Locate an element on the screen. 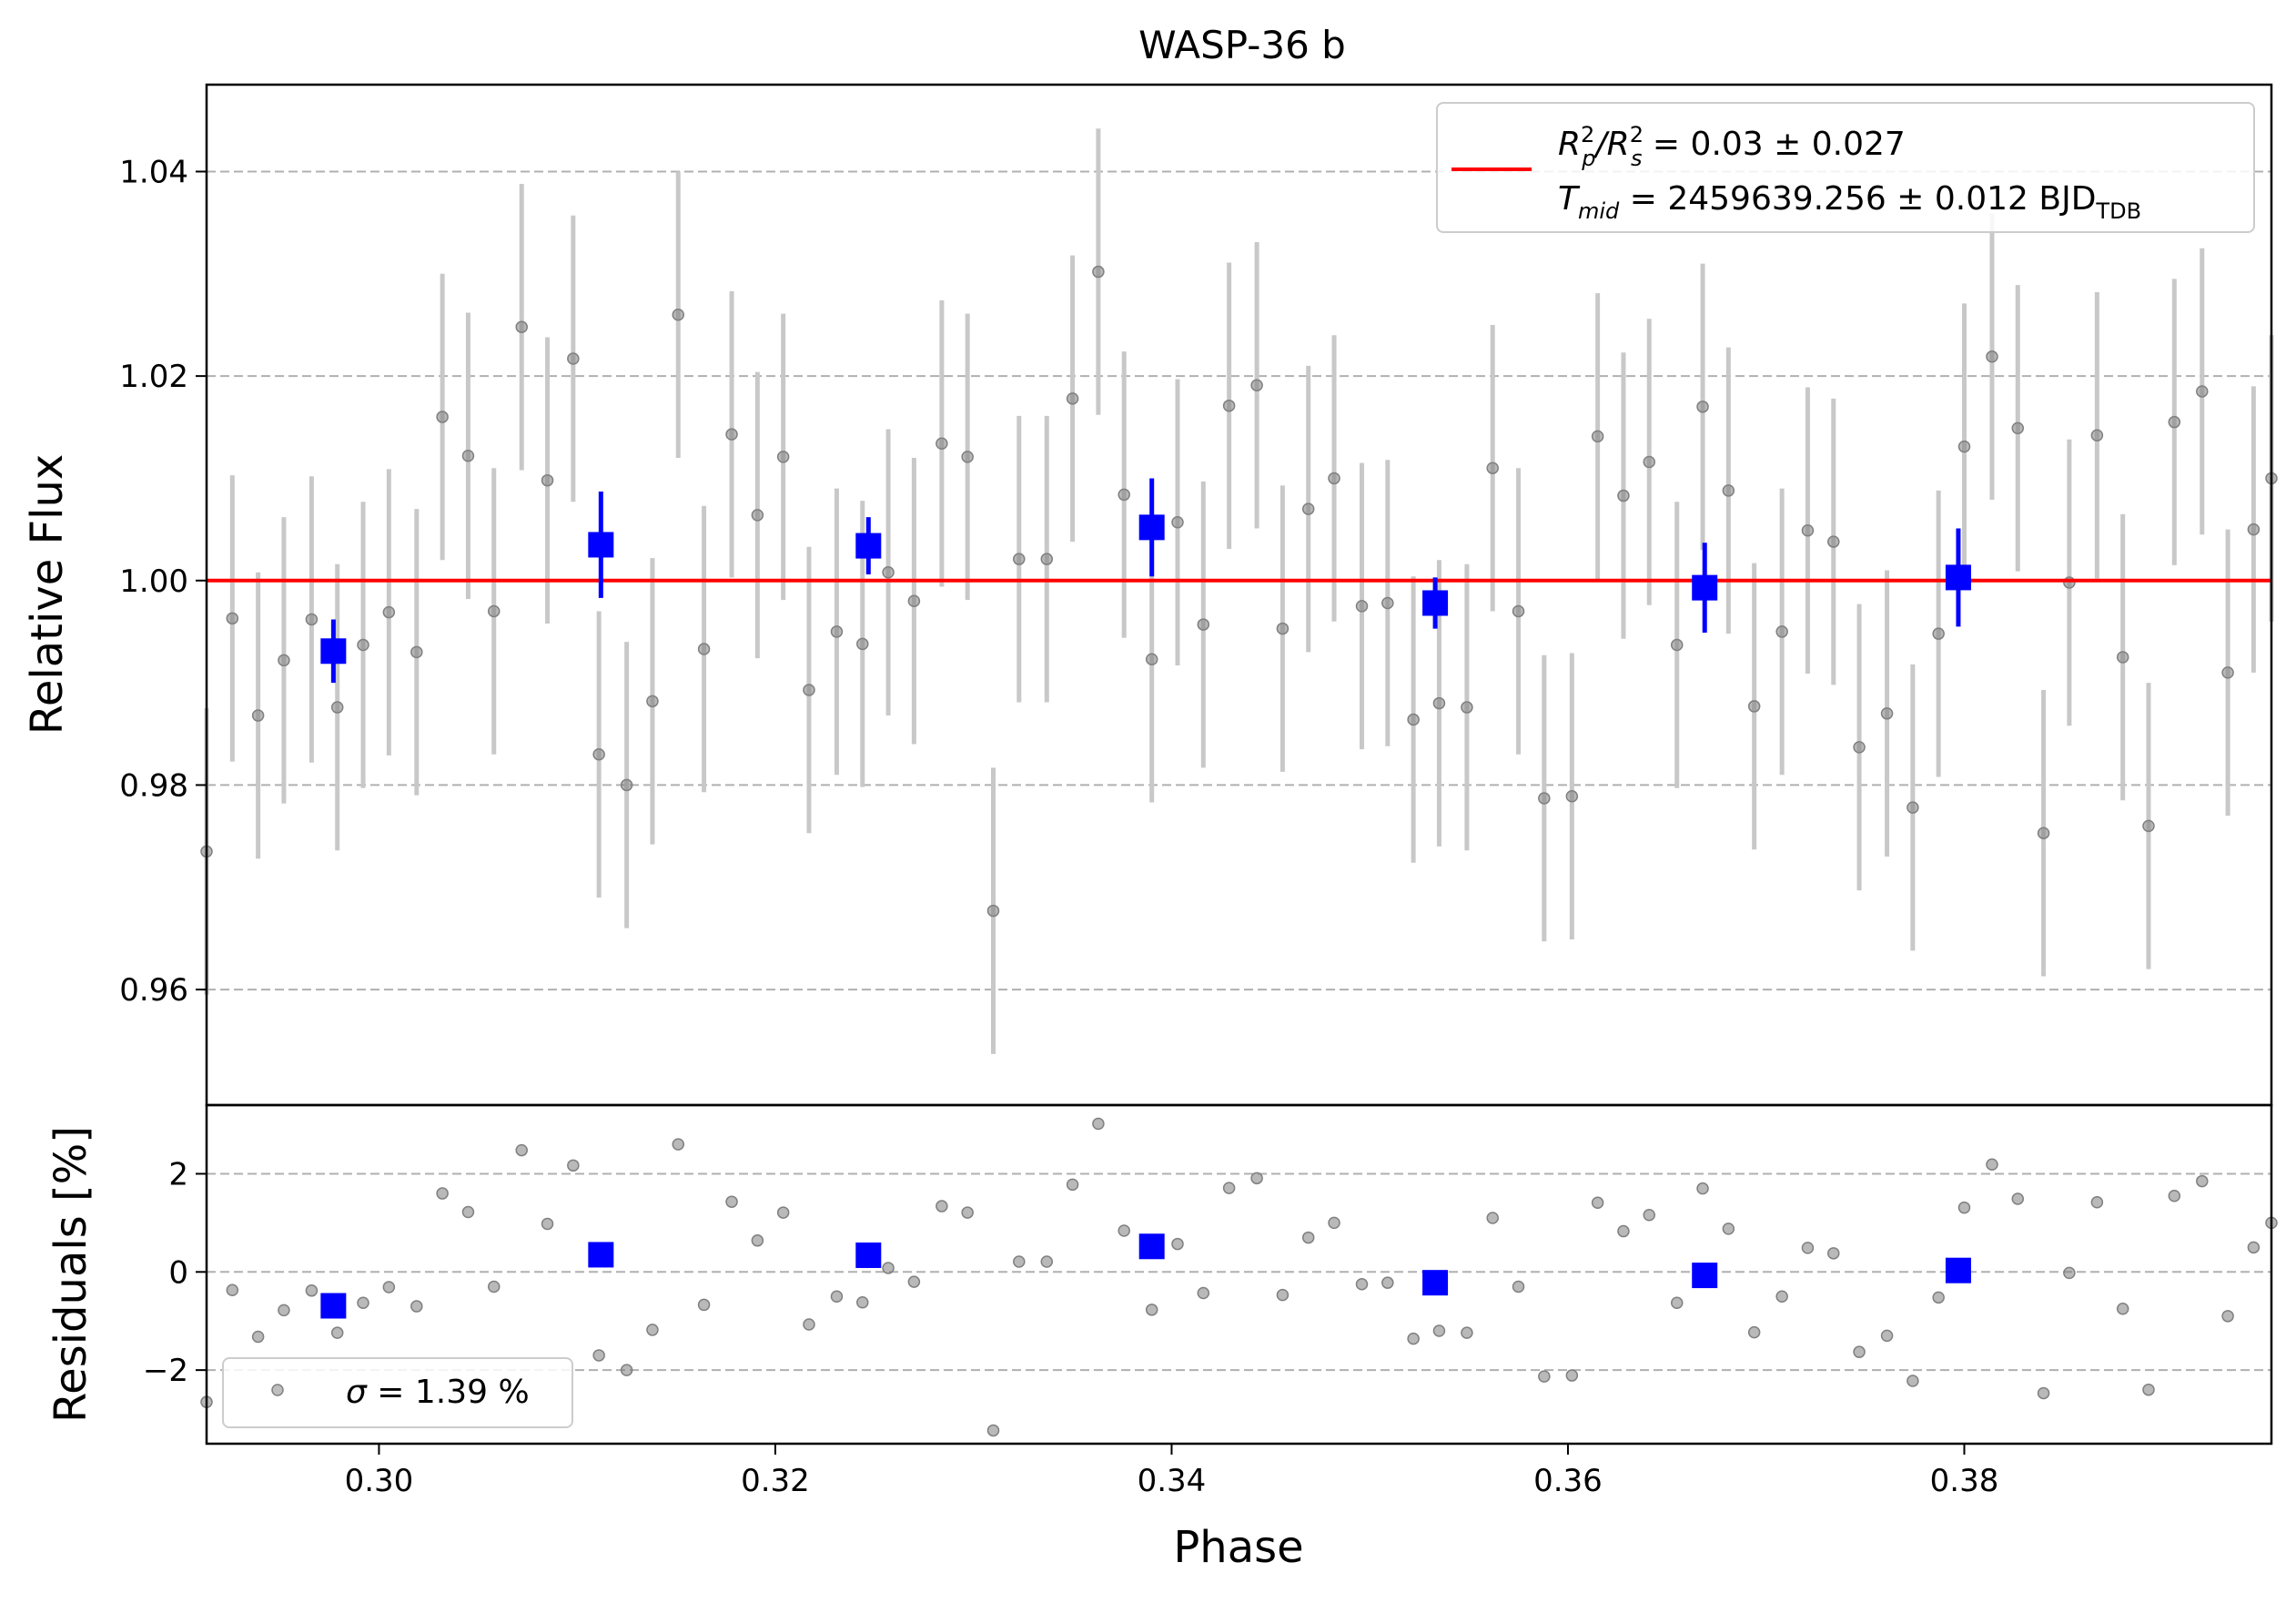 This screenshot has height=1603, width=2296. legend-r-sub-p: p is located at coordinates (1588, 158).